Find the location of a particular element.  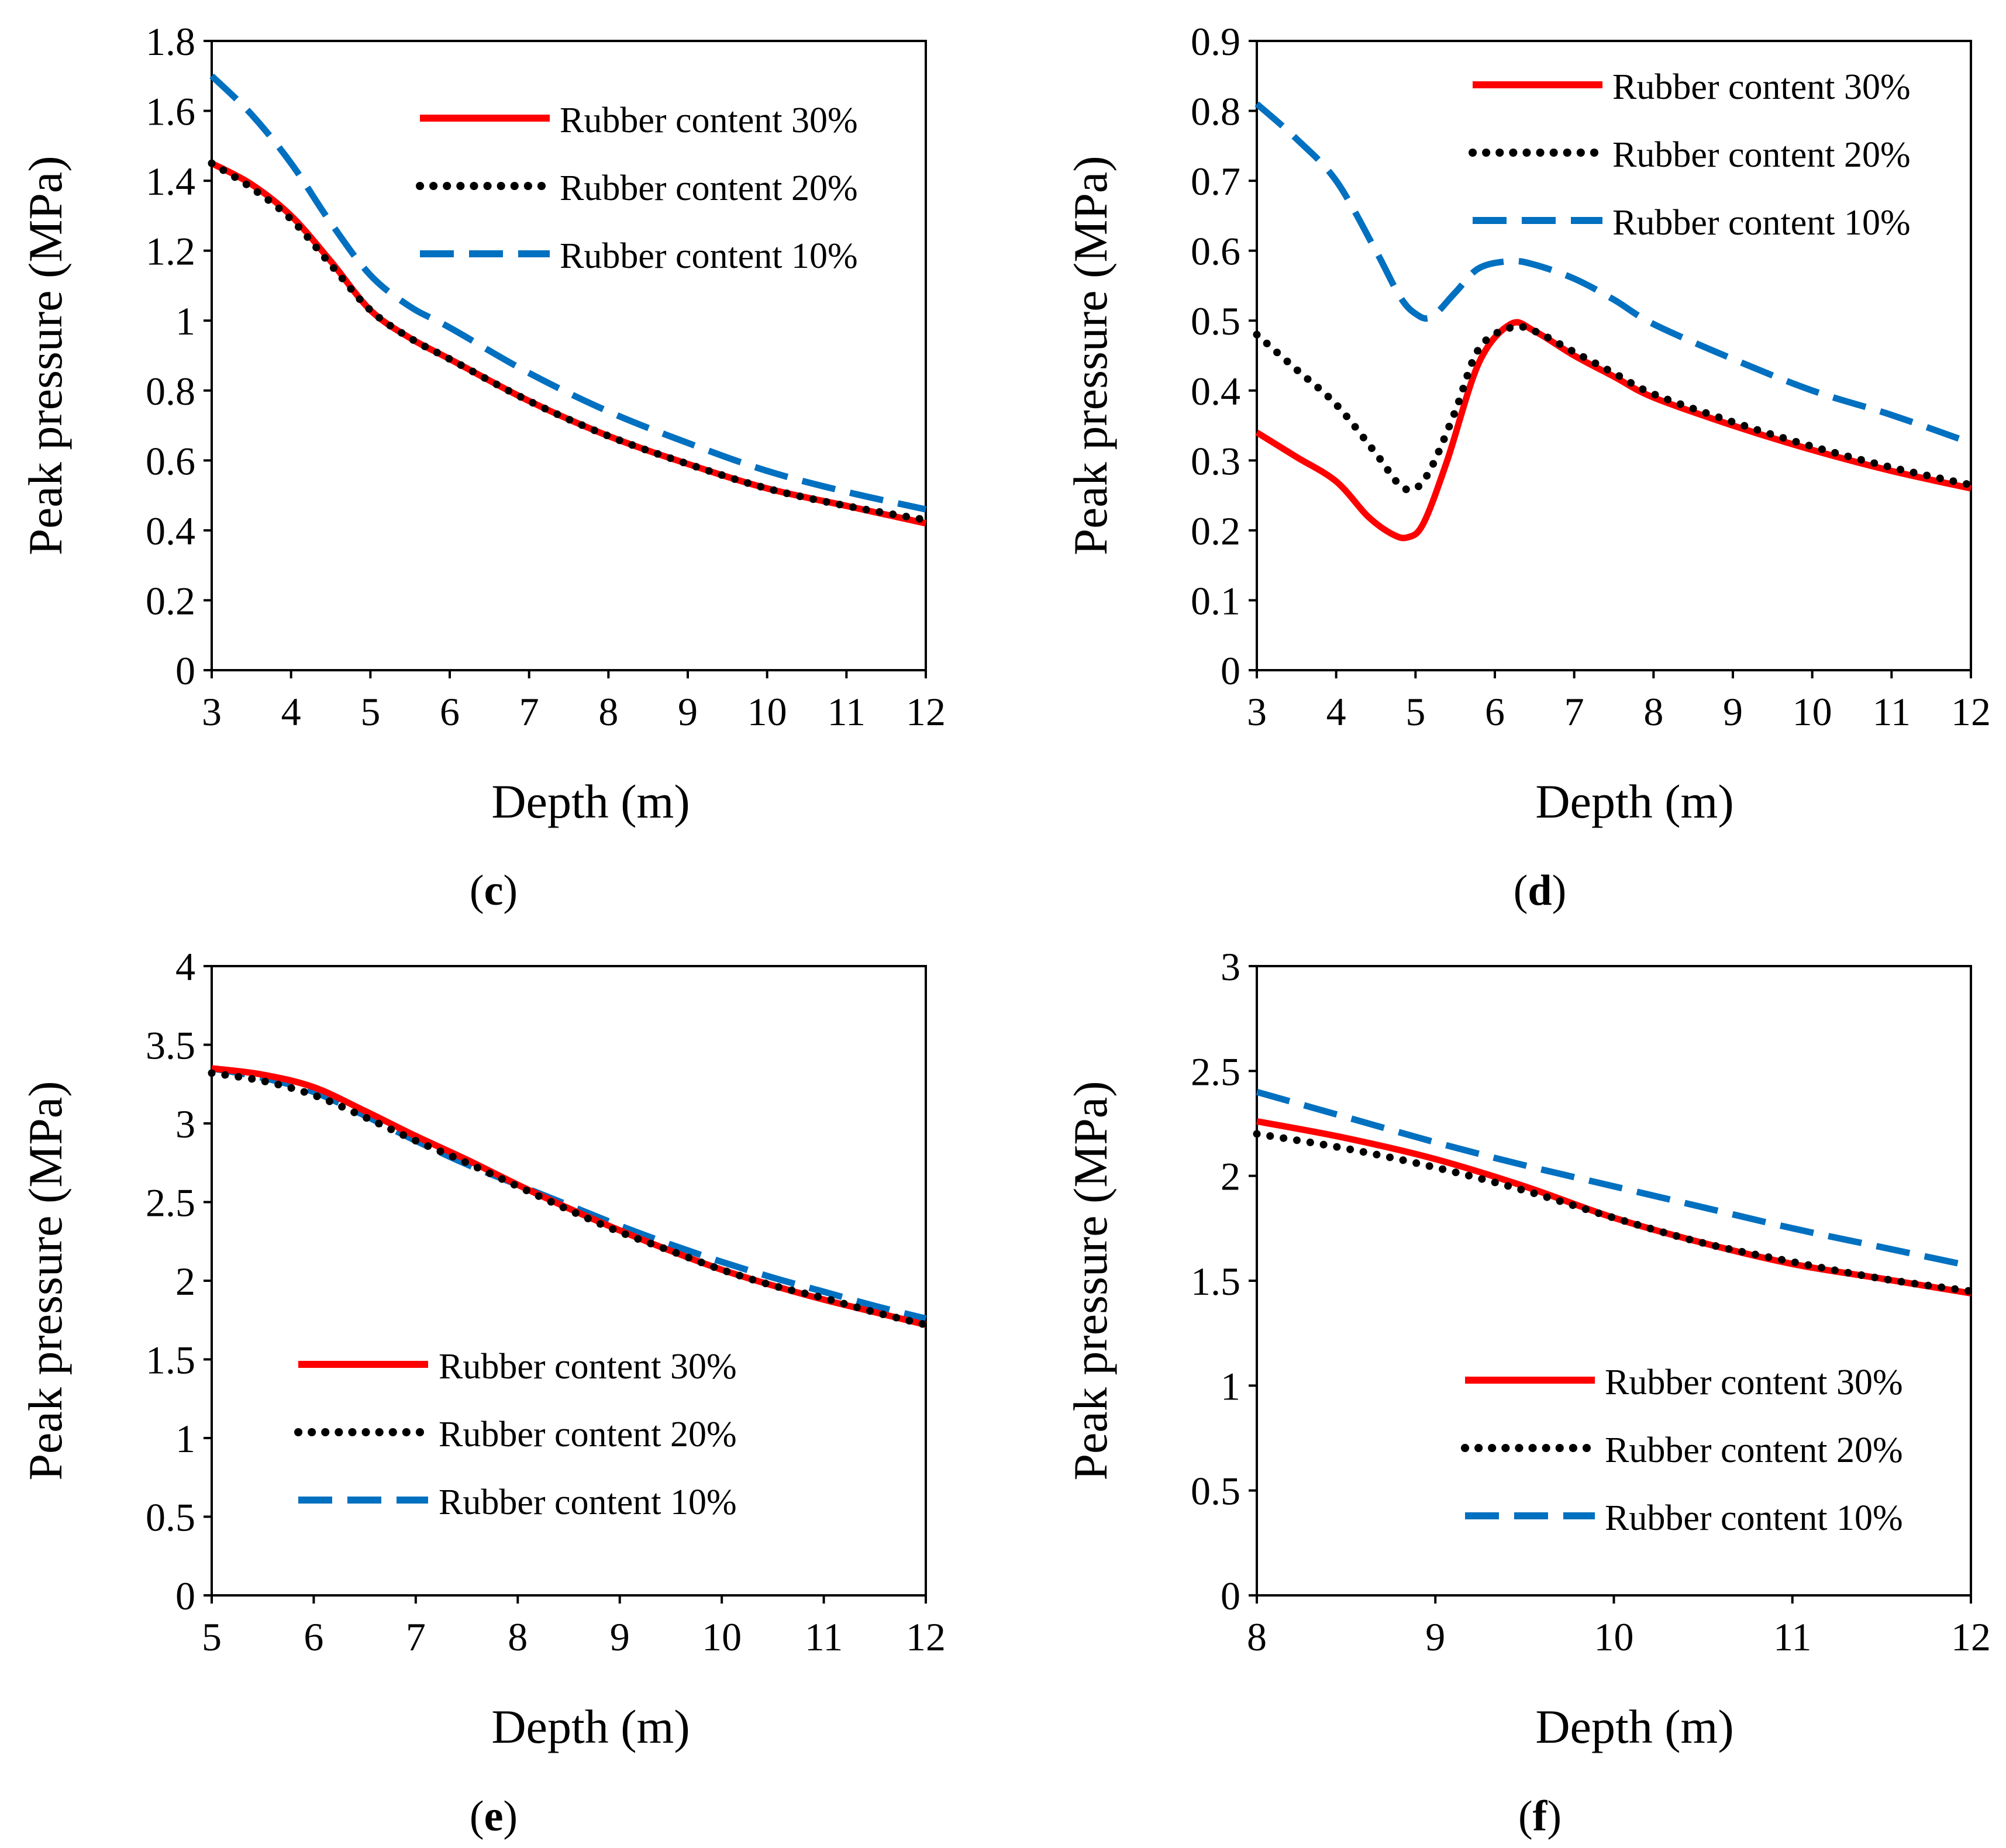

tick-marks-e is located at coordinates (565, 1284).